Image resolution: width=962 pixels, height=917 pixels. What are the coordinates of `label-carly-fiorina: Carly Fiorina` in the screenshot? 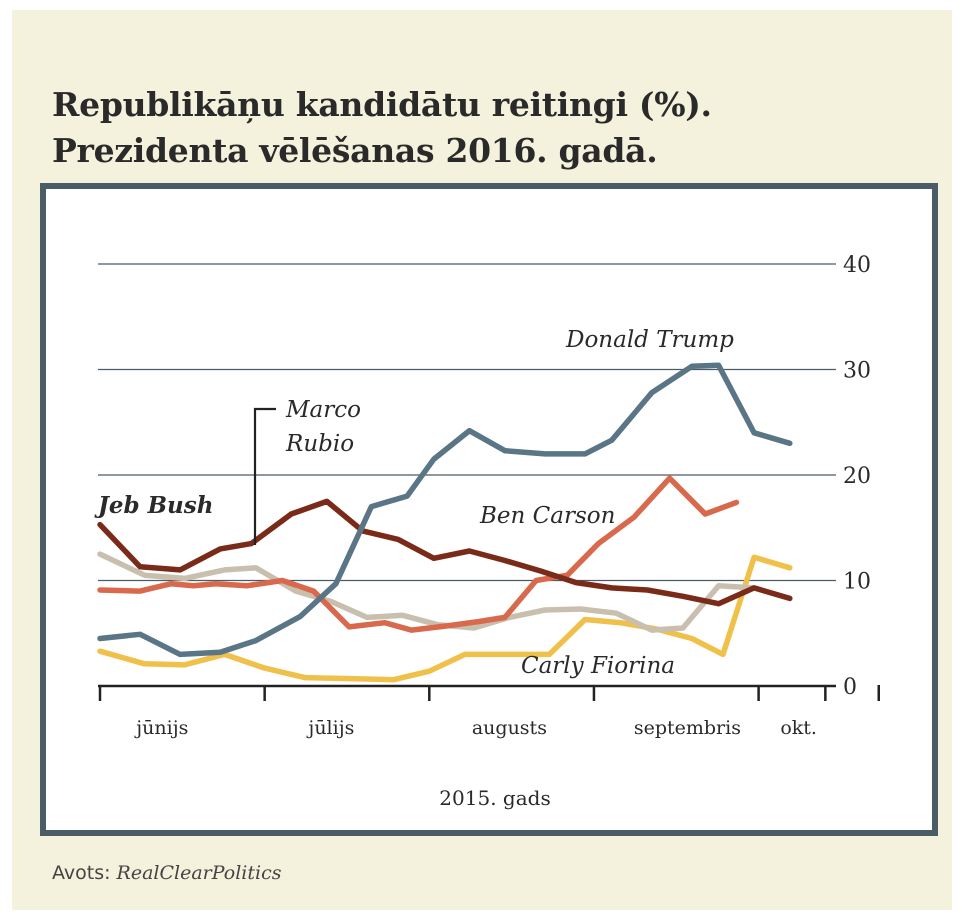 It's located at (598, 666).